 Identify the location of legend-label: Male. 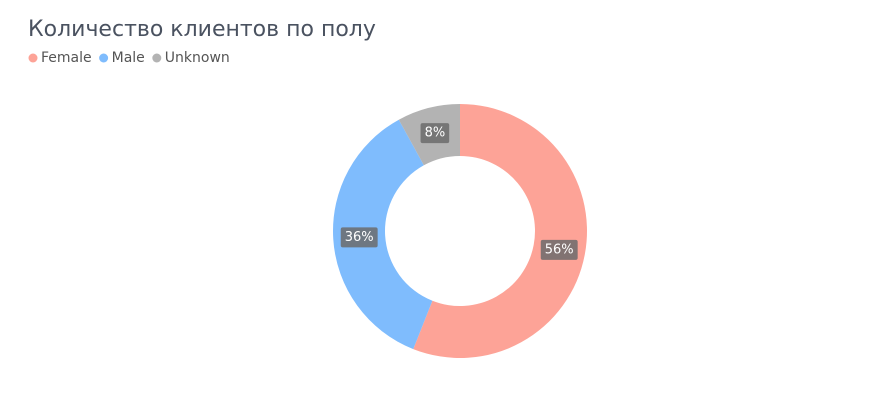
(128, 58).